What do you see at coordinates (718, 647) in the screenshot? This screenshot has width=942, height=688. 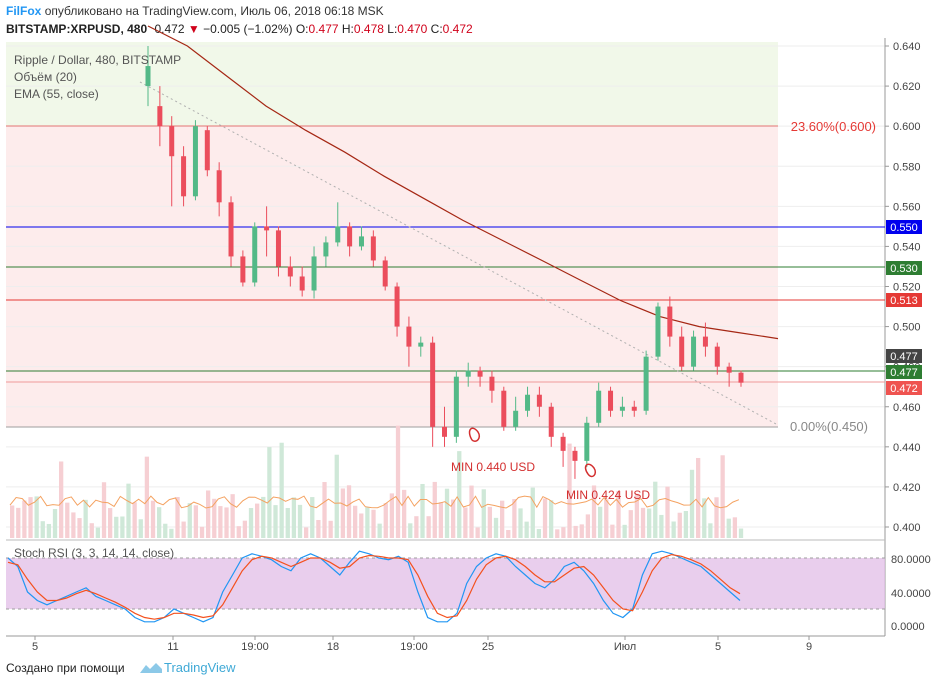 I see `time-tick-label: 5` at bounding box center [718, 647].